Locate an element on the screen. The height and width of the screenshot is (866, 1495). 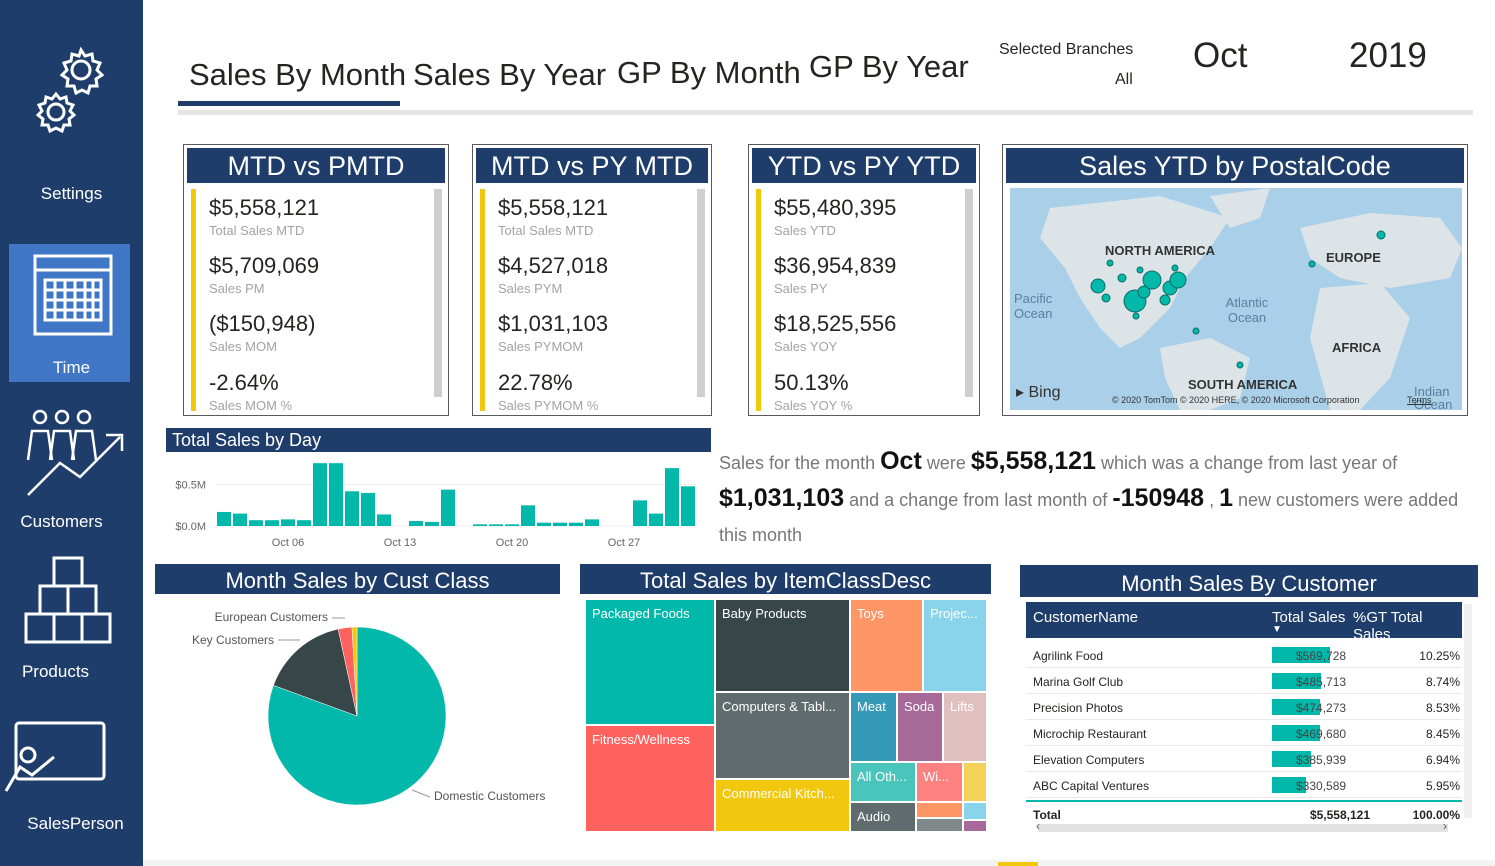
presenter-icon is located at coordinates (55, 756).